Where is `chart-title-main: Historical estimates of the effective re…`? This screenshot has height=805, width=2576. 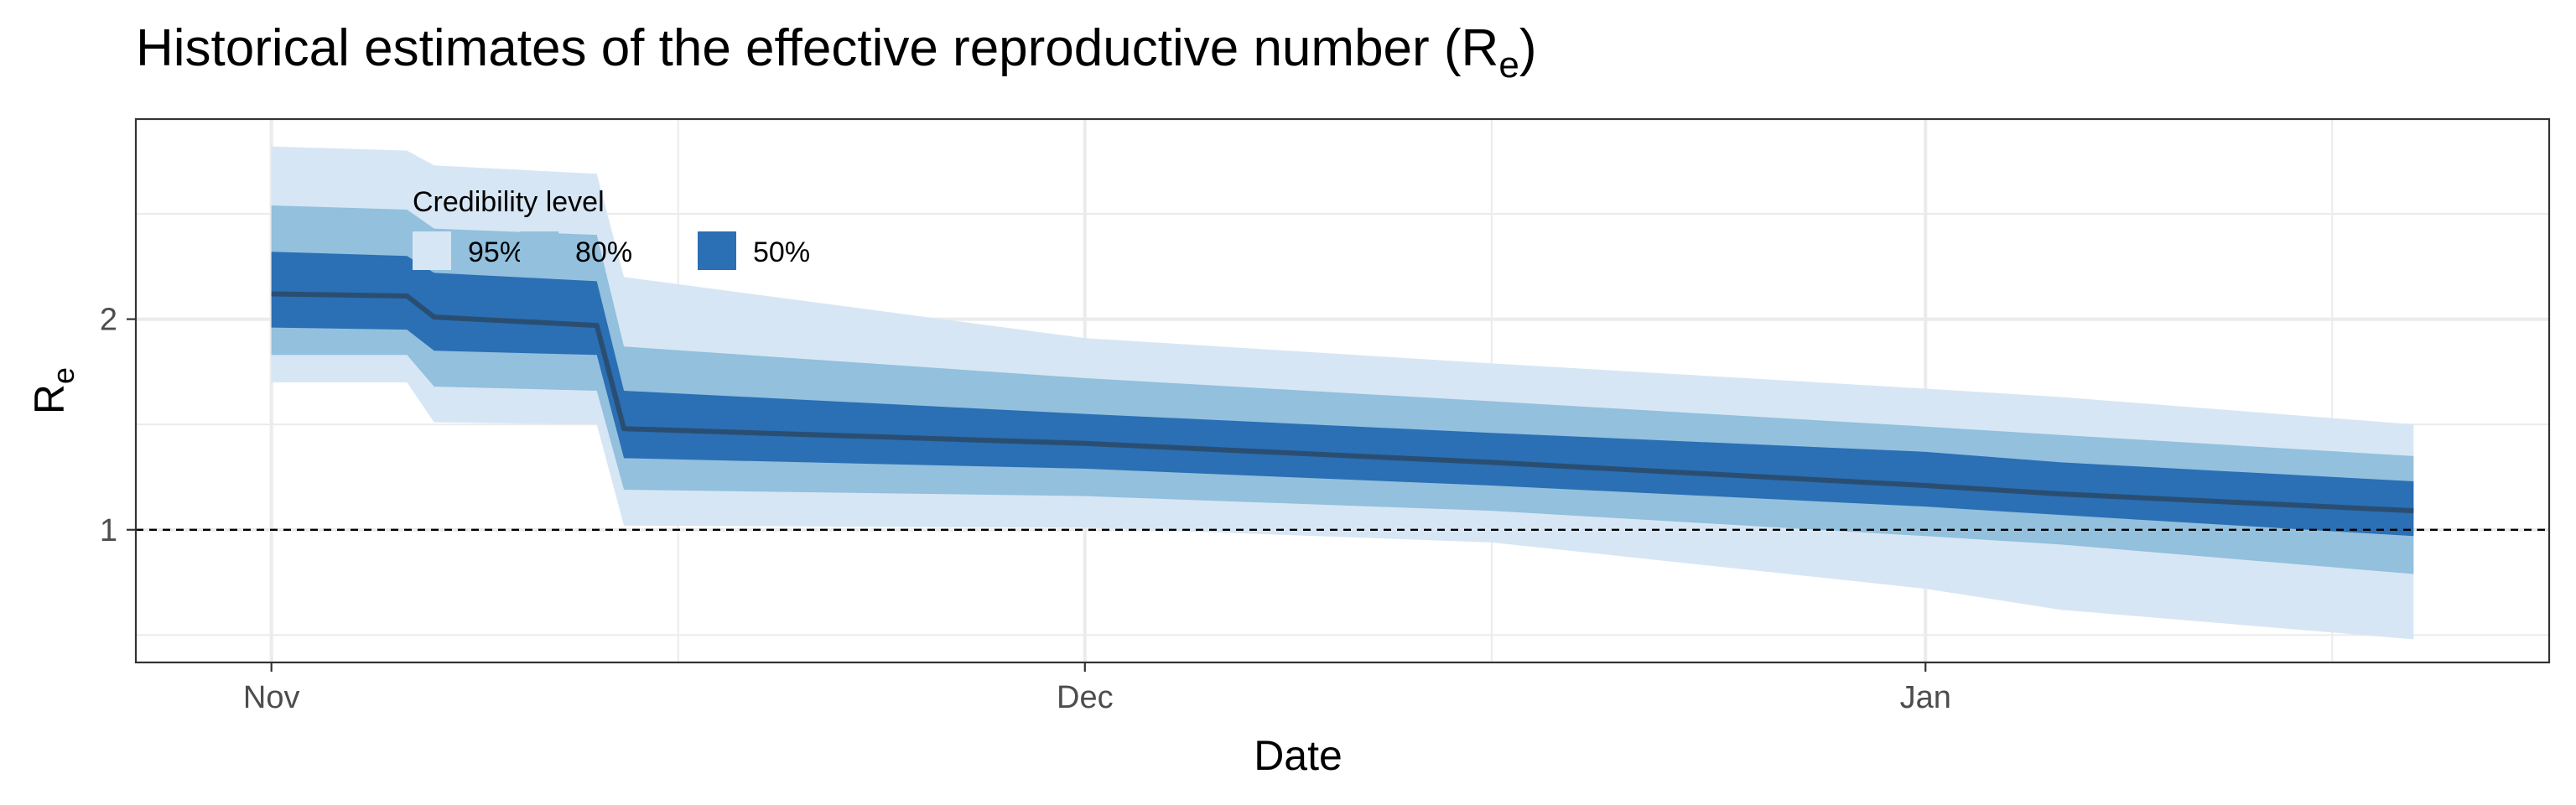 chart-title-main: Historical estimates of the effective re… is located at coordinates (817, 48).